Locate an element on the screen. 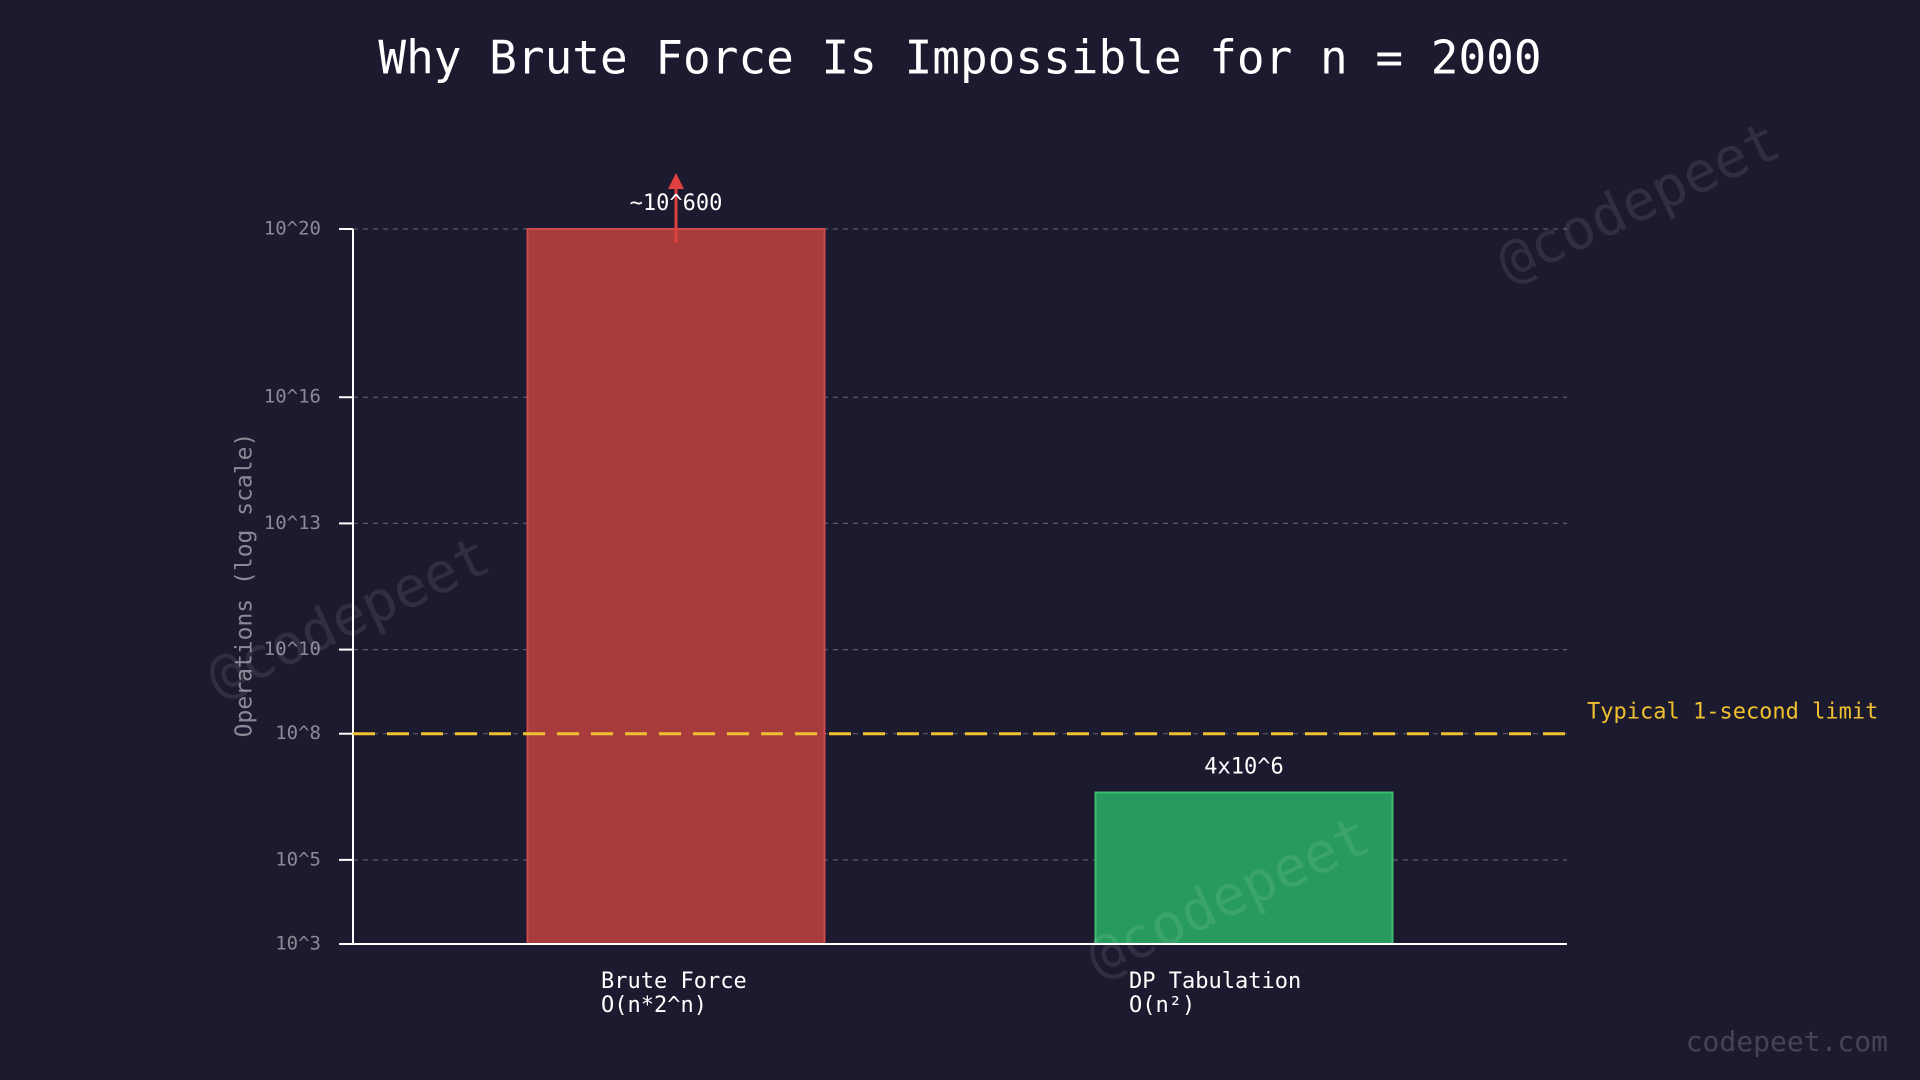 The height and width of the screenshot is (1080, 1920). reference-label: Typical 1-second limit is located at coordinates (1732, 712).